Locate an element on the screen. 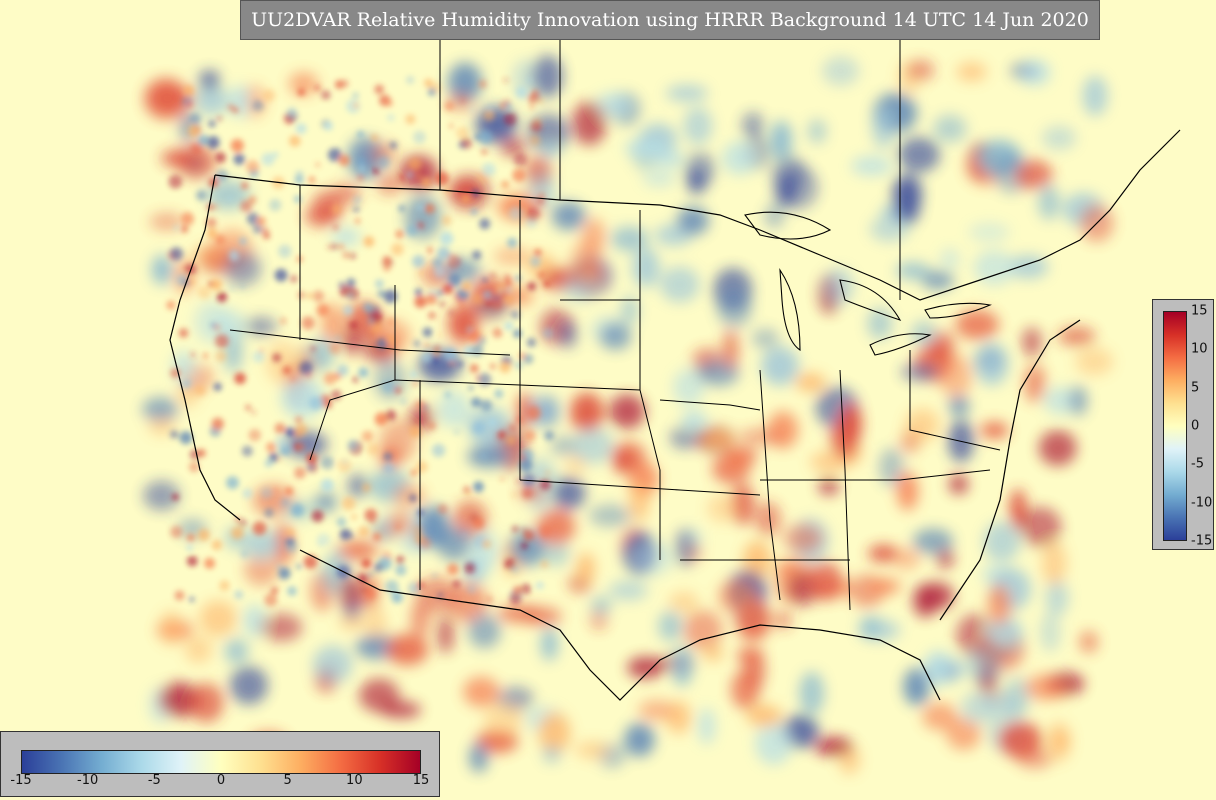  horizontal-colorbar: -15 -10 -5 0 5 10 15 is located at coordinates (220, 764).